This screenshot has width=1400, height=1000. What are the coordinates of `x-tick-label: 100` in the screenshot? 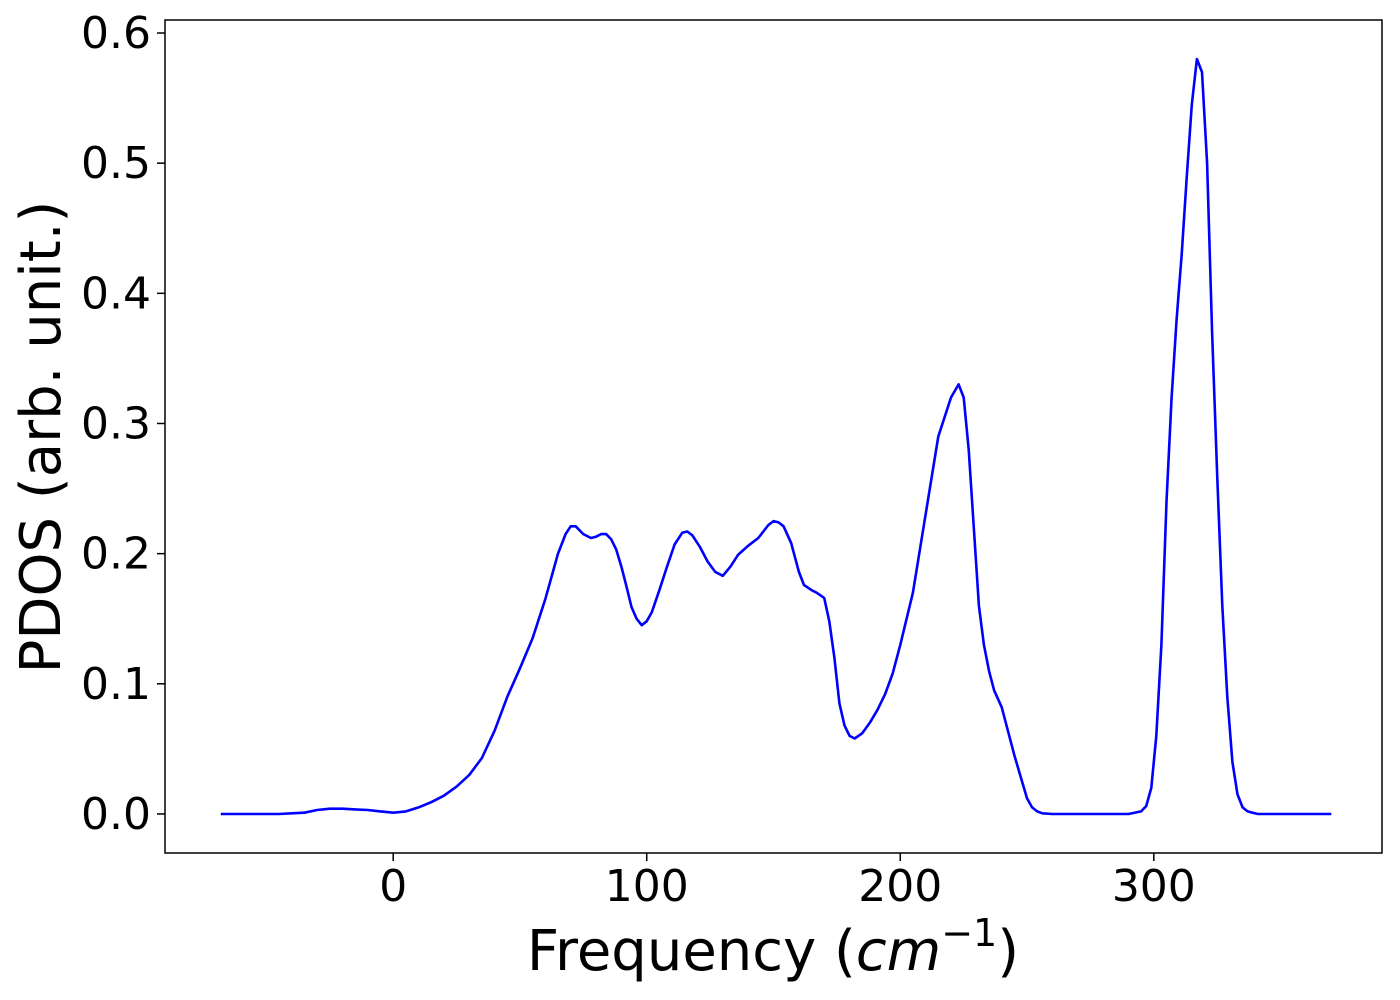 It's located at (647, 886).